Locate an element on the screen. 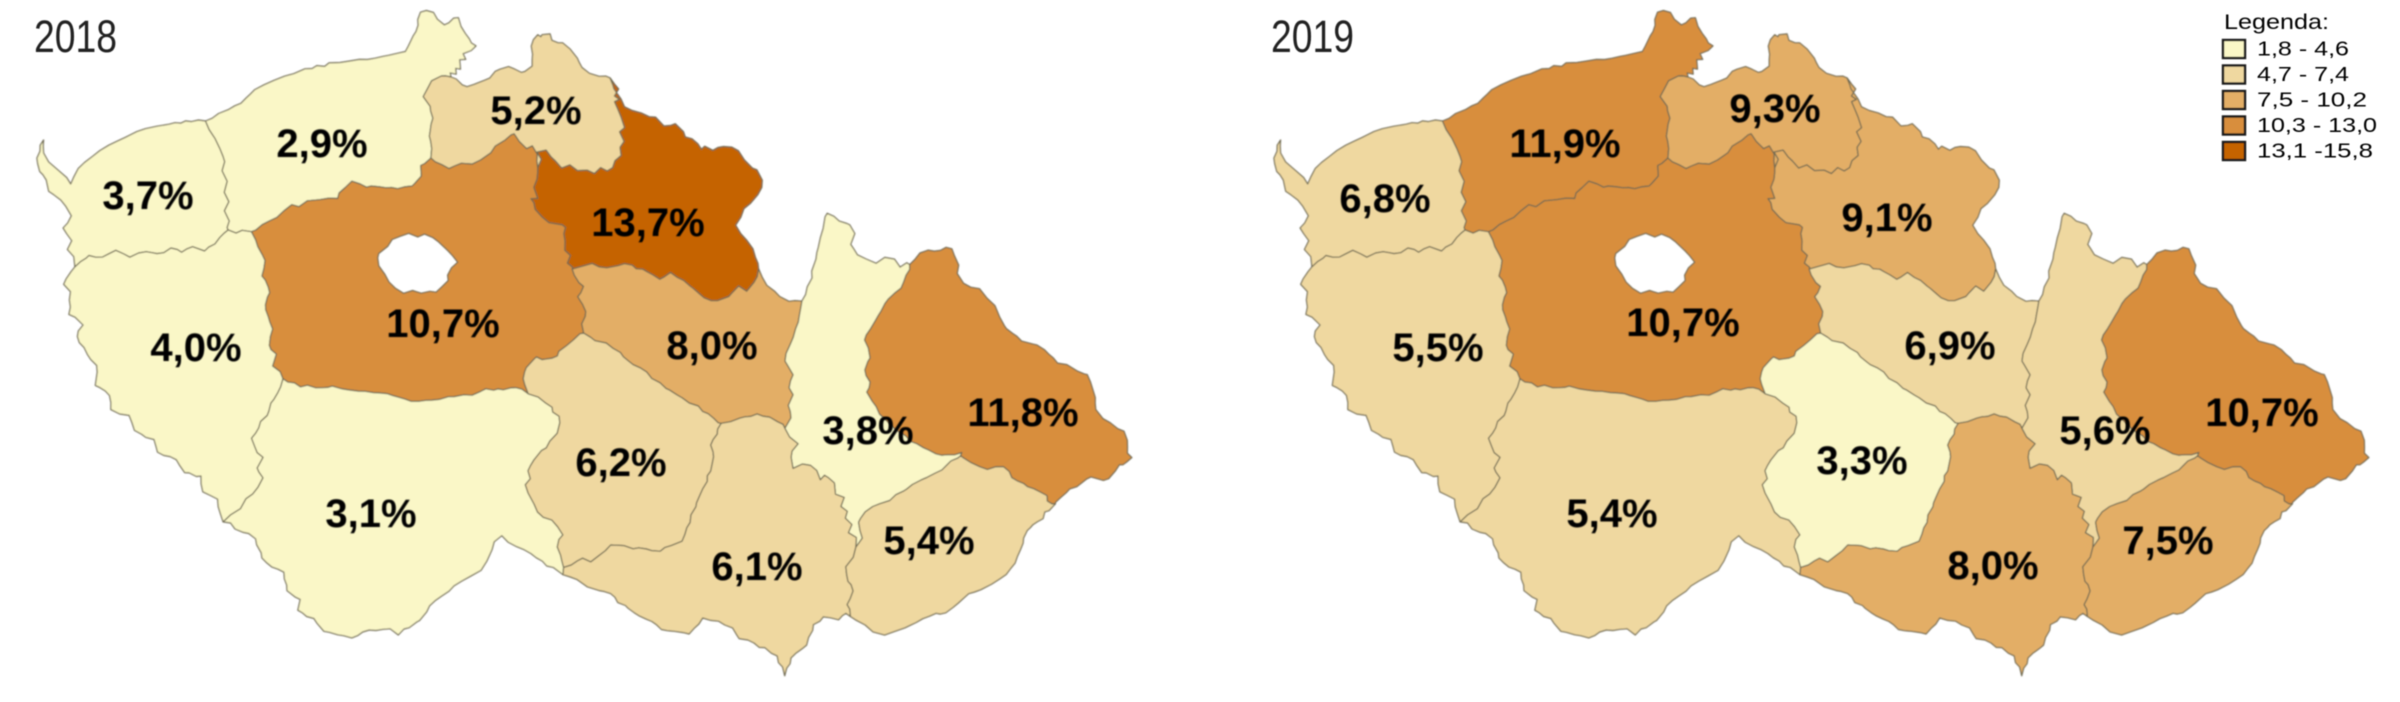  svg-text: 1,8 - 4,6 is located at coordinates (2303, 50).